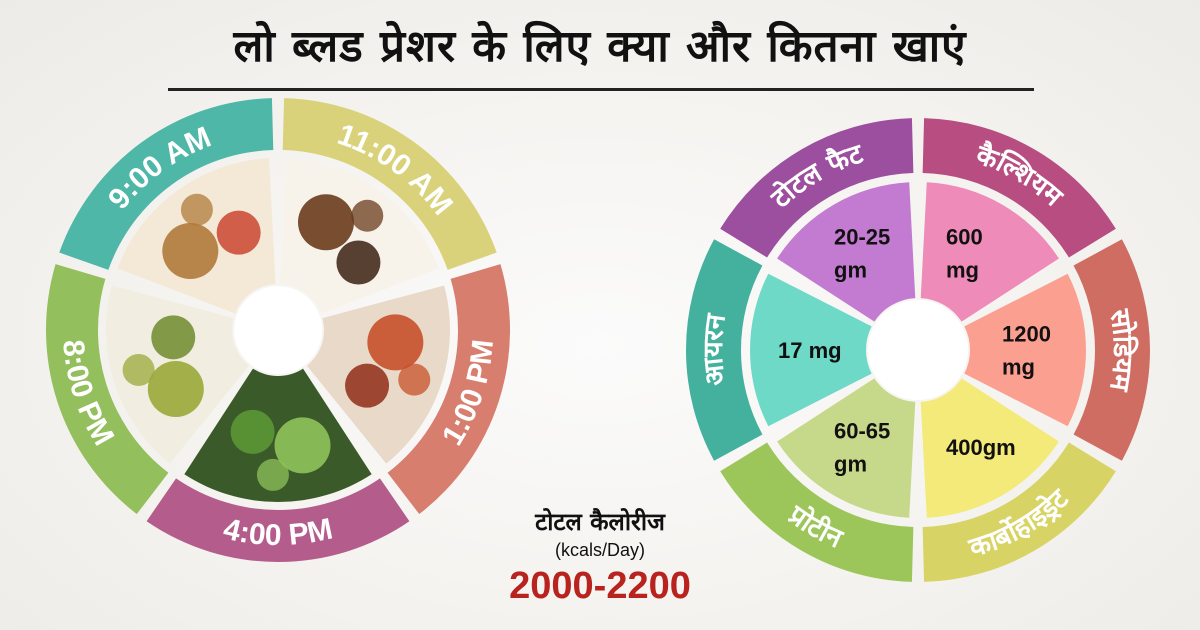 The height and width of the screenshot is (630, 1200). I want to click on nutrient-name-label: आयरन, so click(715, 349).